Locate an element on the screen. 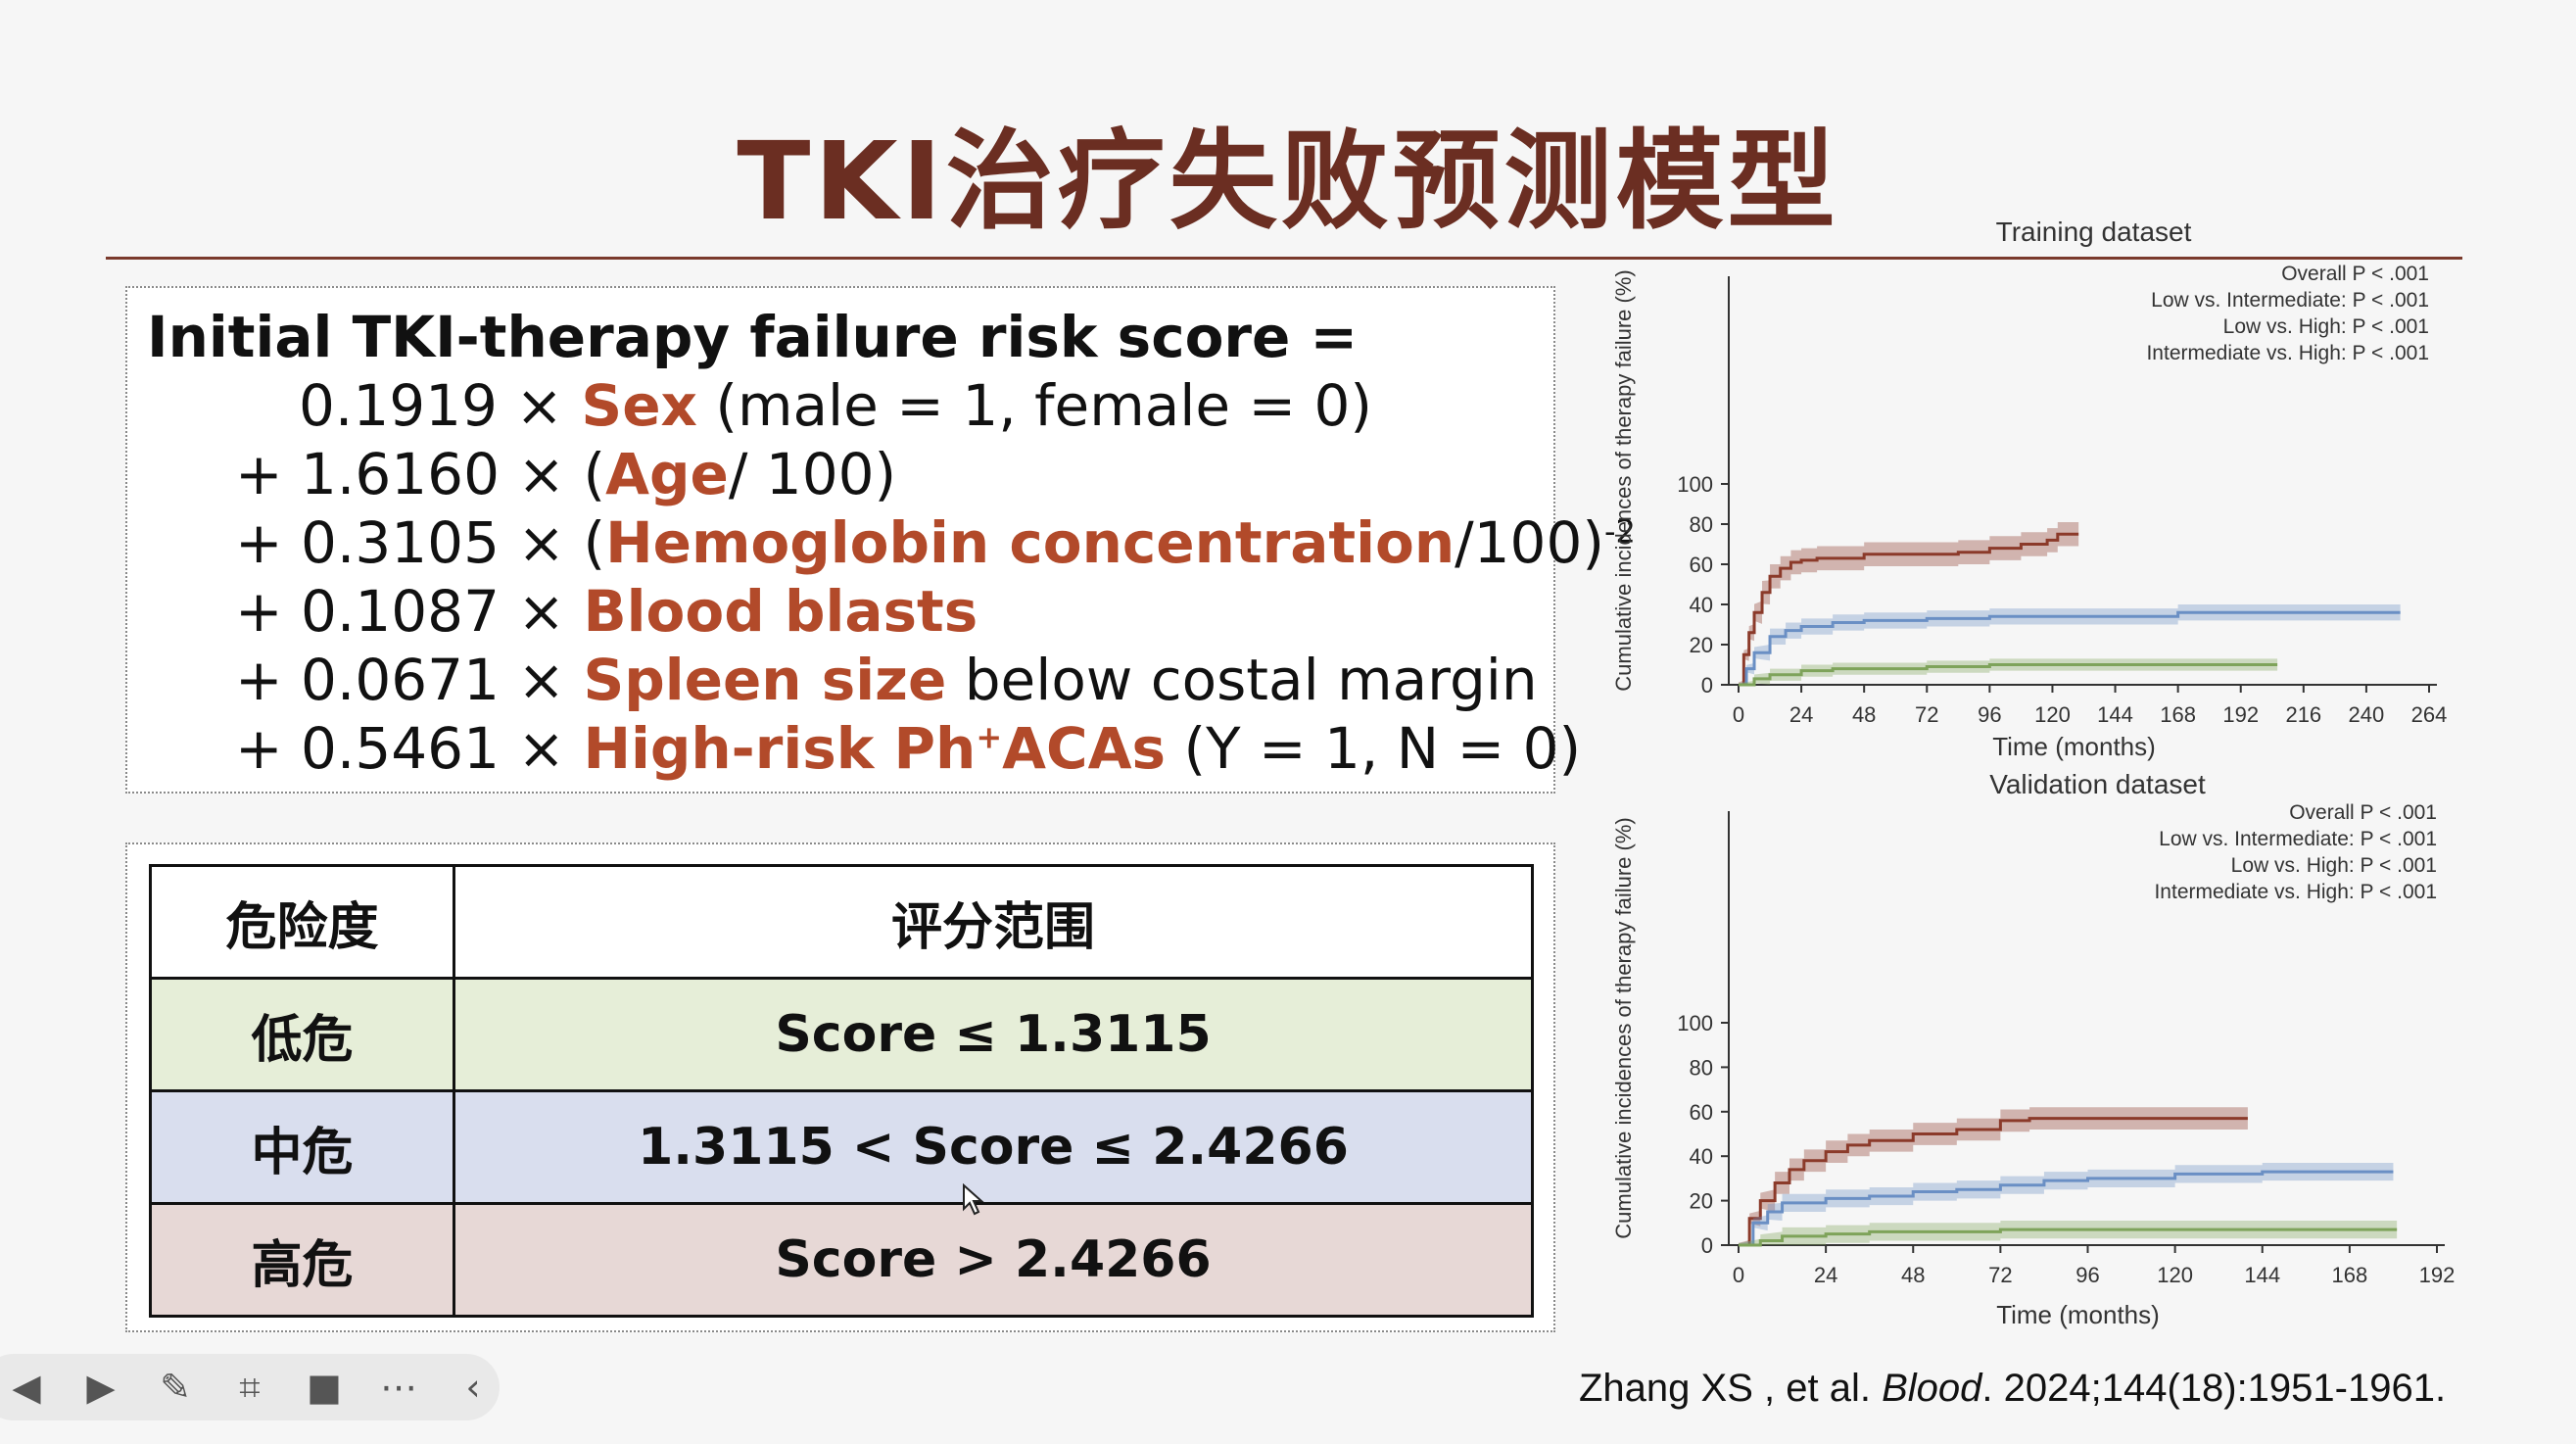  y-tick-label: 80 is located at coordinates (1702, 524).